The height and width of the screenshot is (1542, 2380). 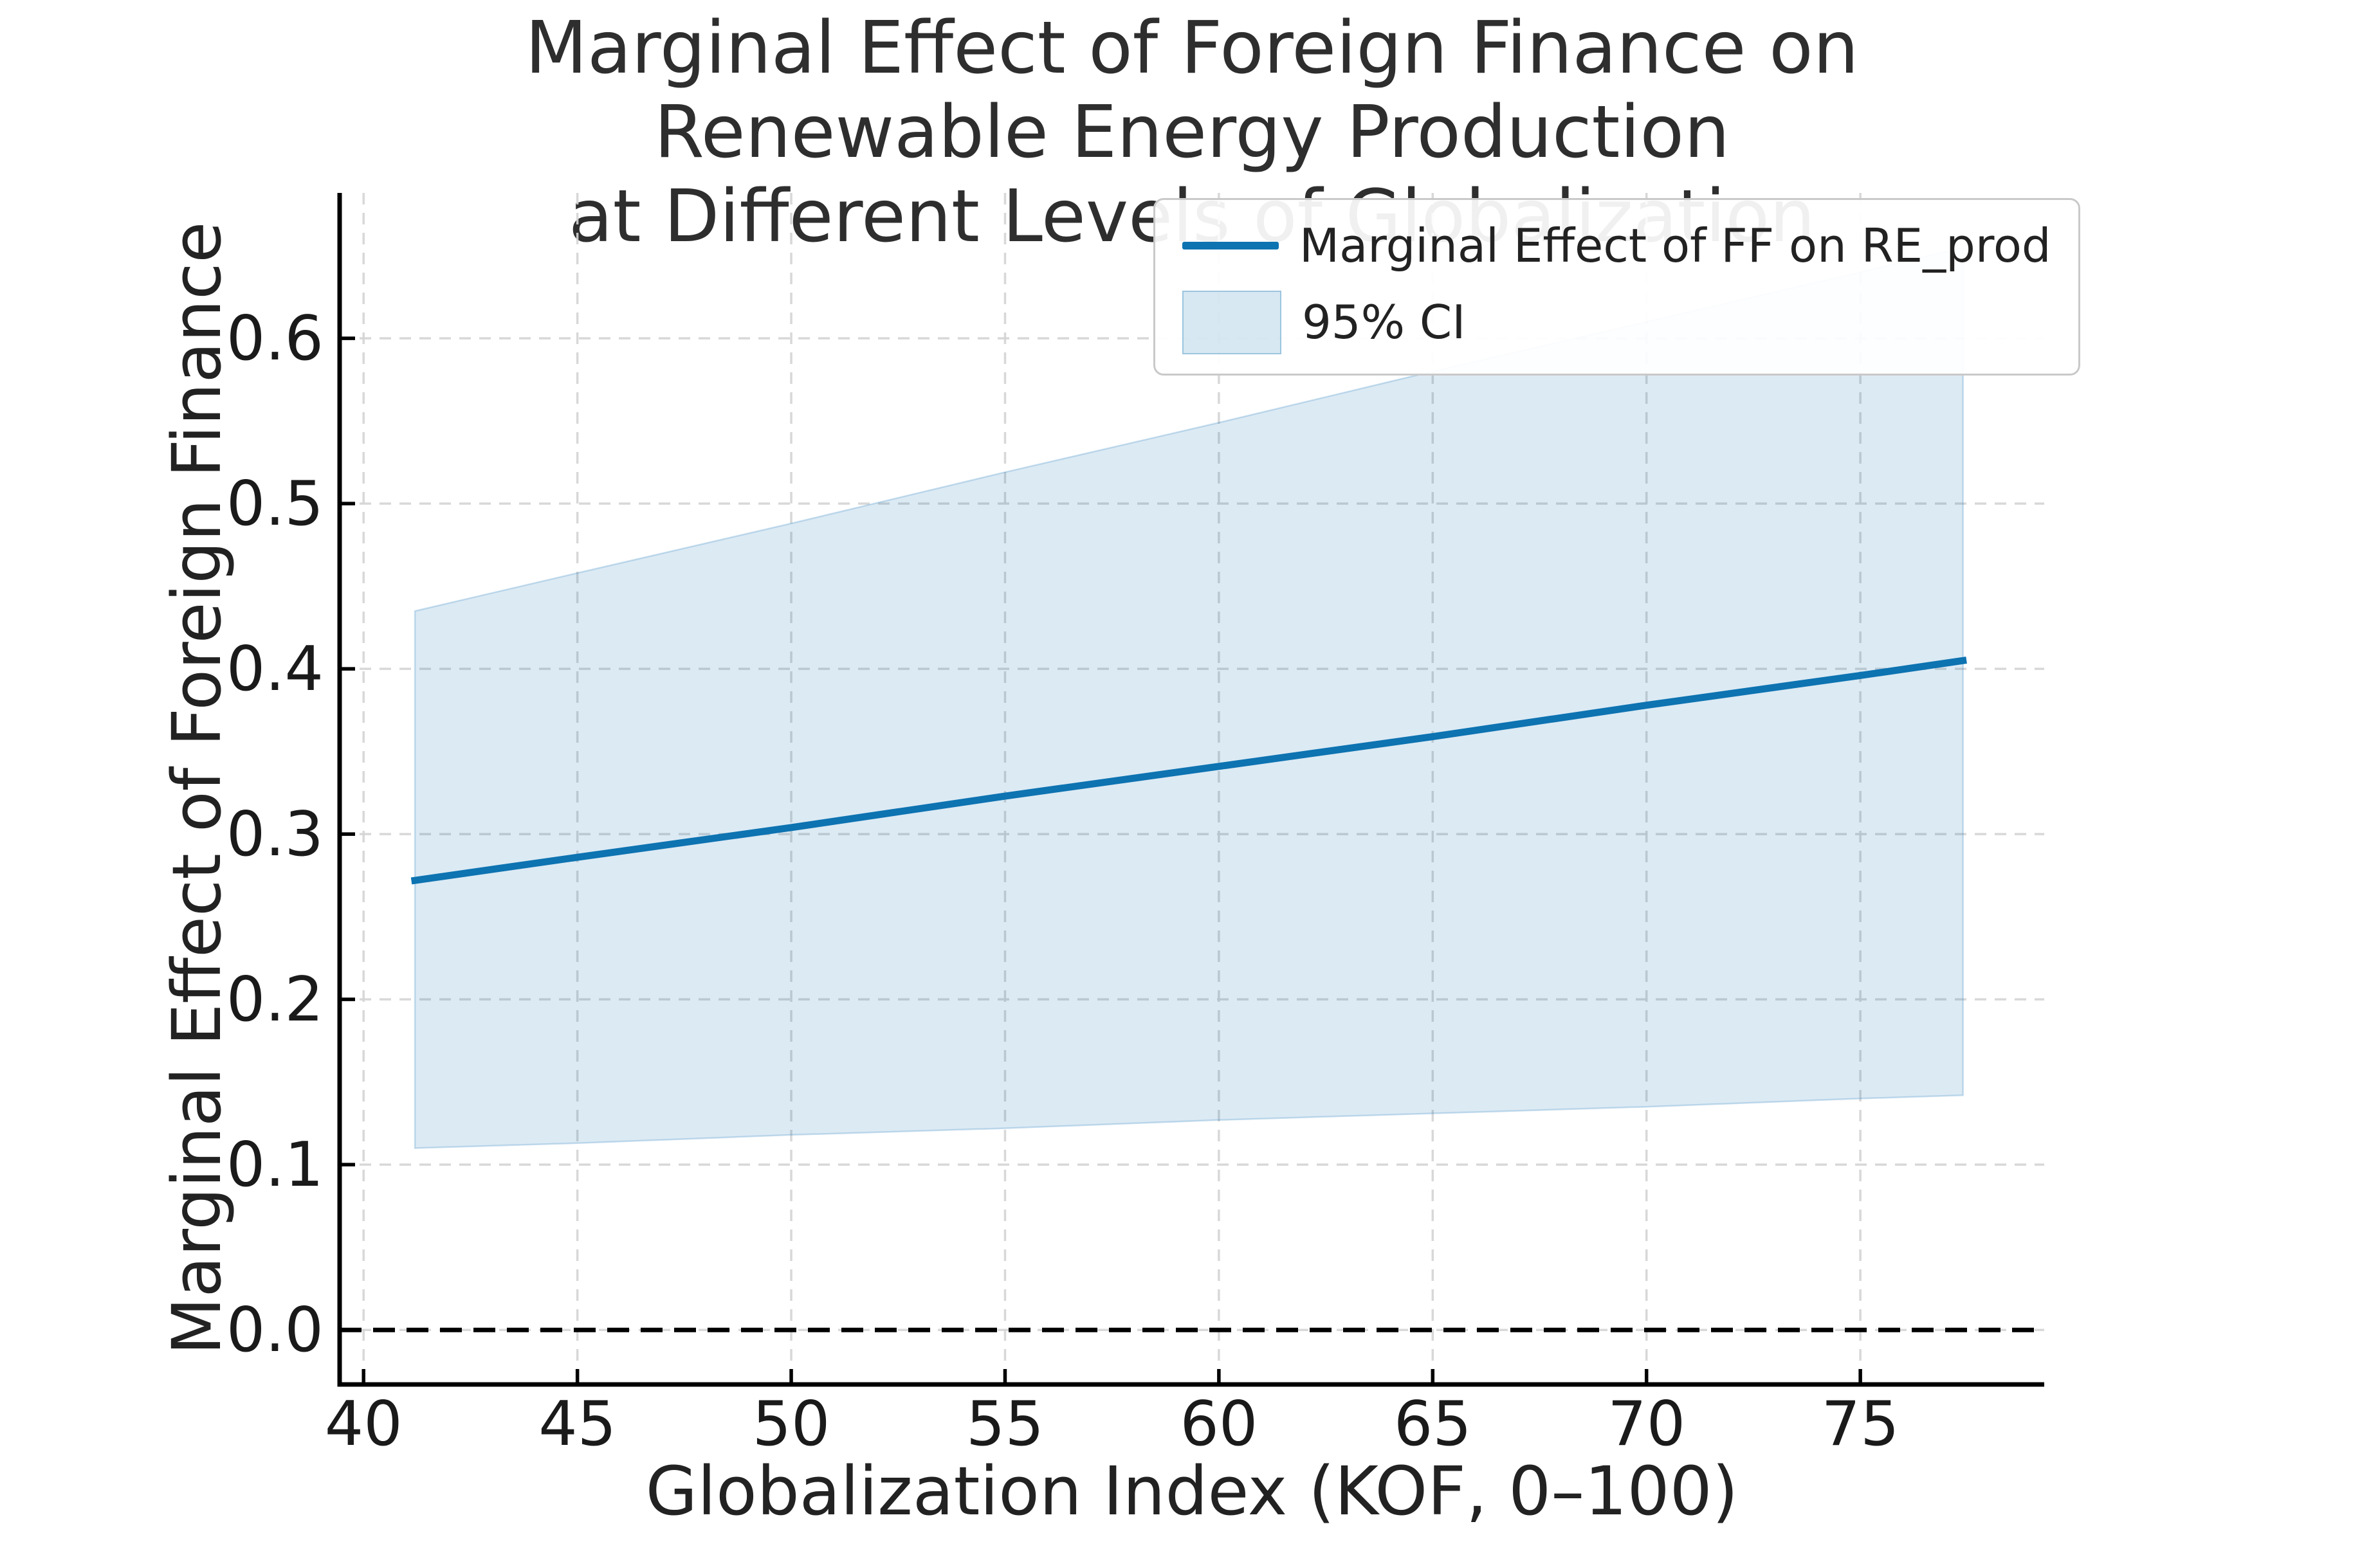 I want to click on legend: Marginal Effect of FF on RE_prod 95% CI, so click(x=1616, y=287).